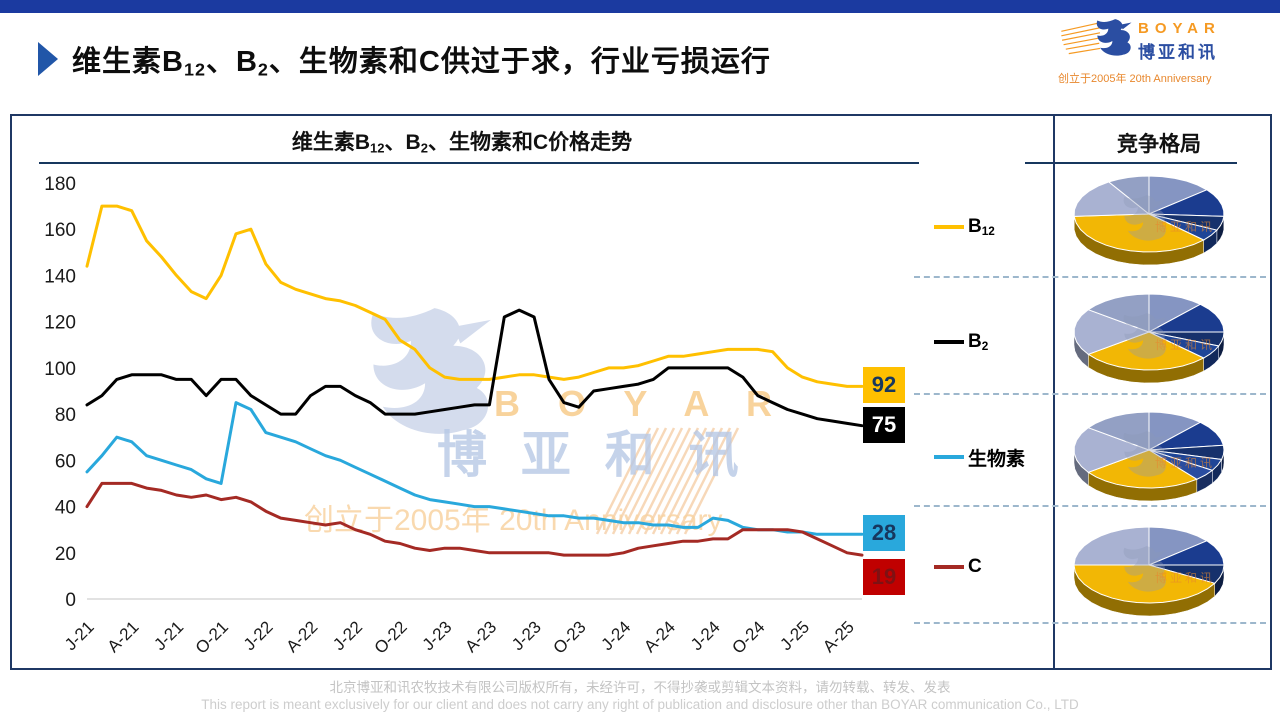  Describe the element at coordinates (1159, 144) in the screenshot. I see `competition-title: 竞争格局` at that location.